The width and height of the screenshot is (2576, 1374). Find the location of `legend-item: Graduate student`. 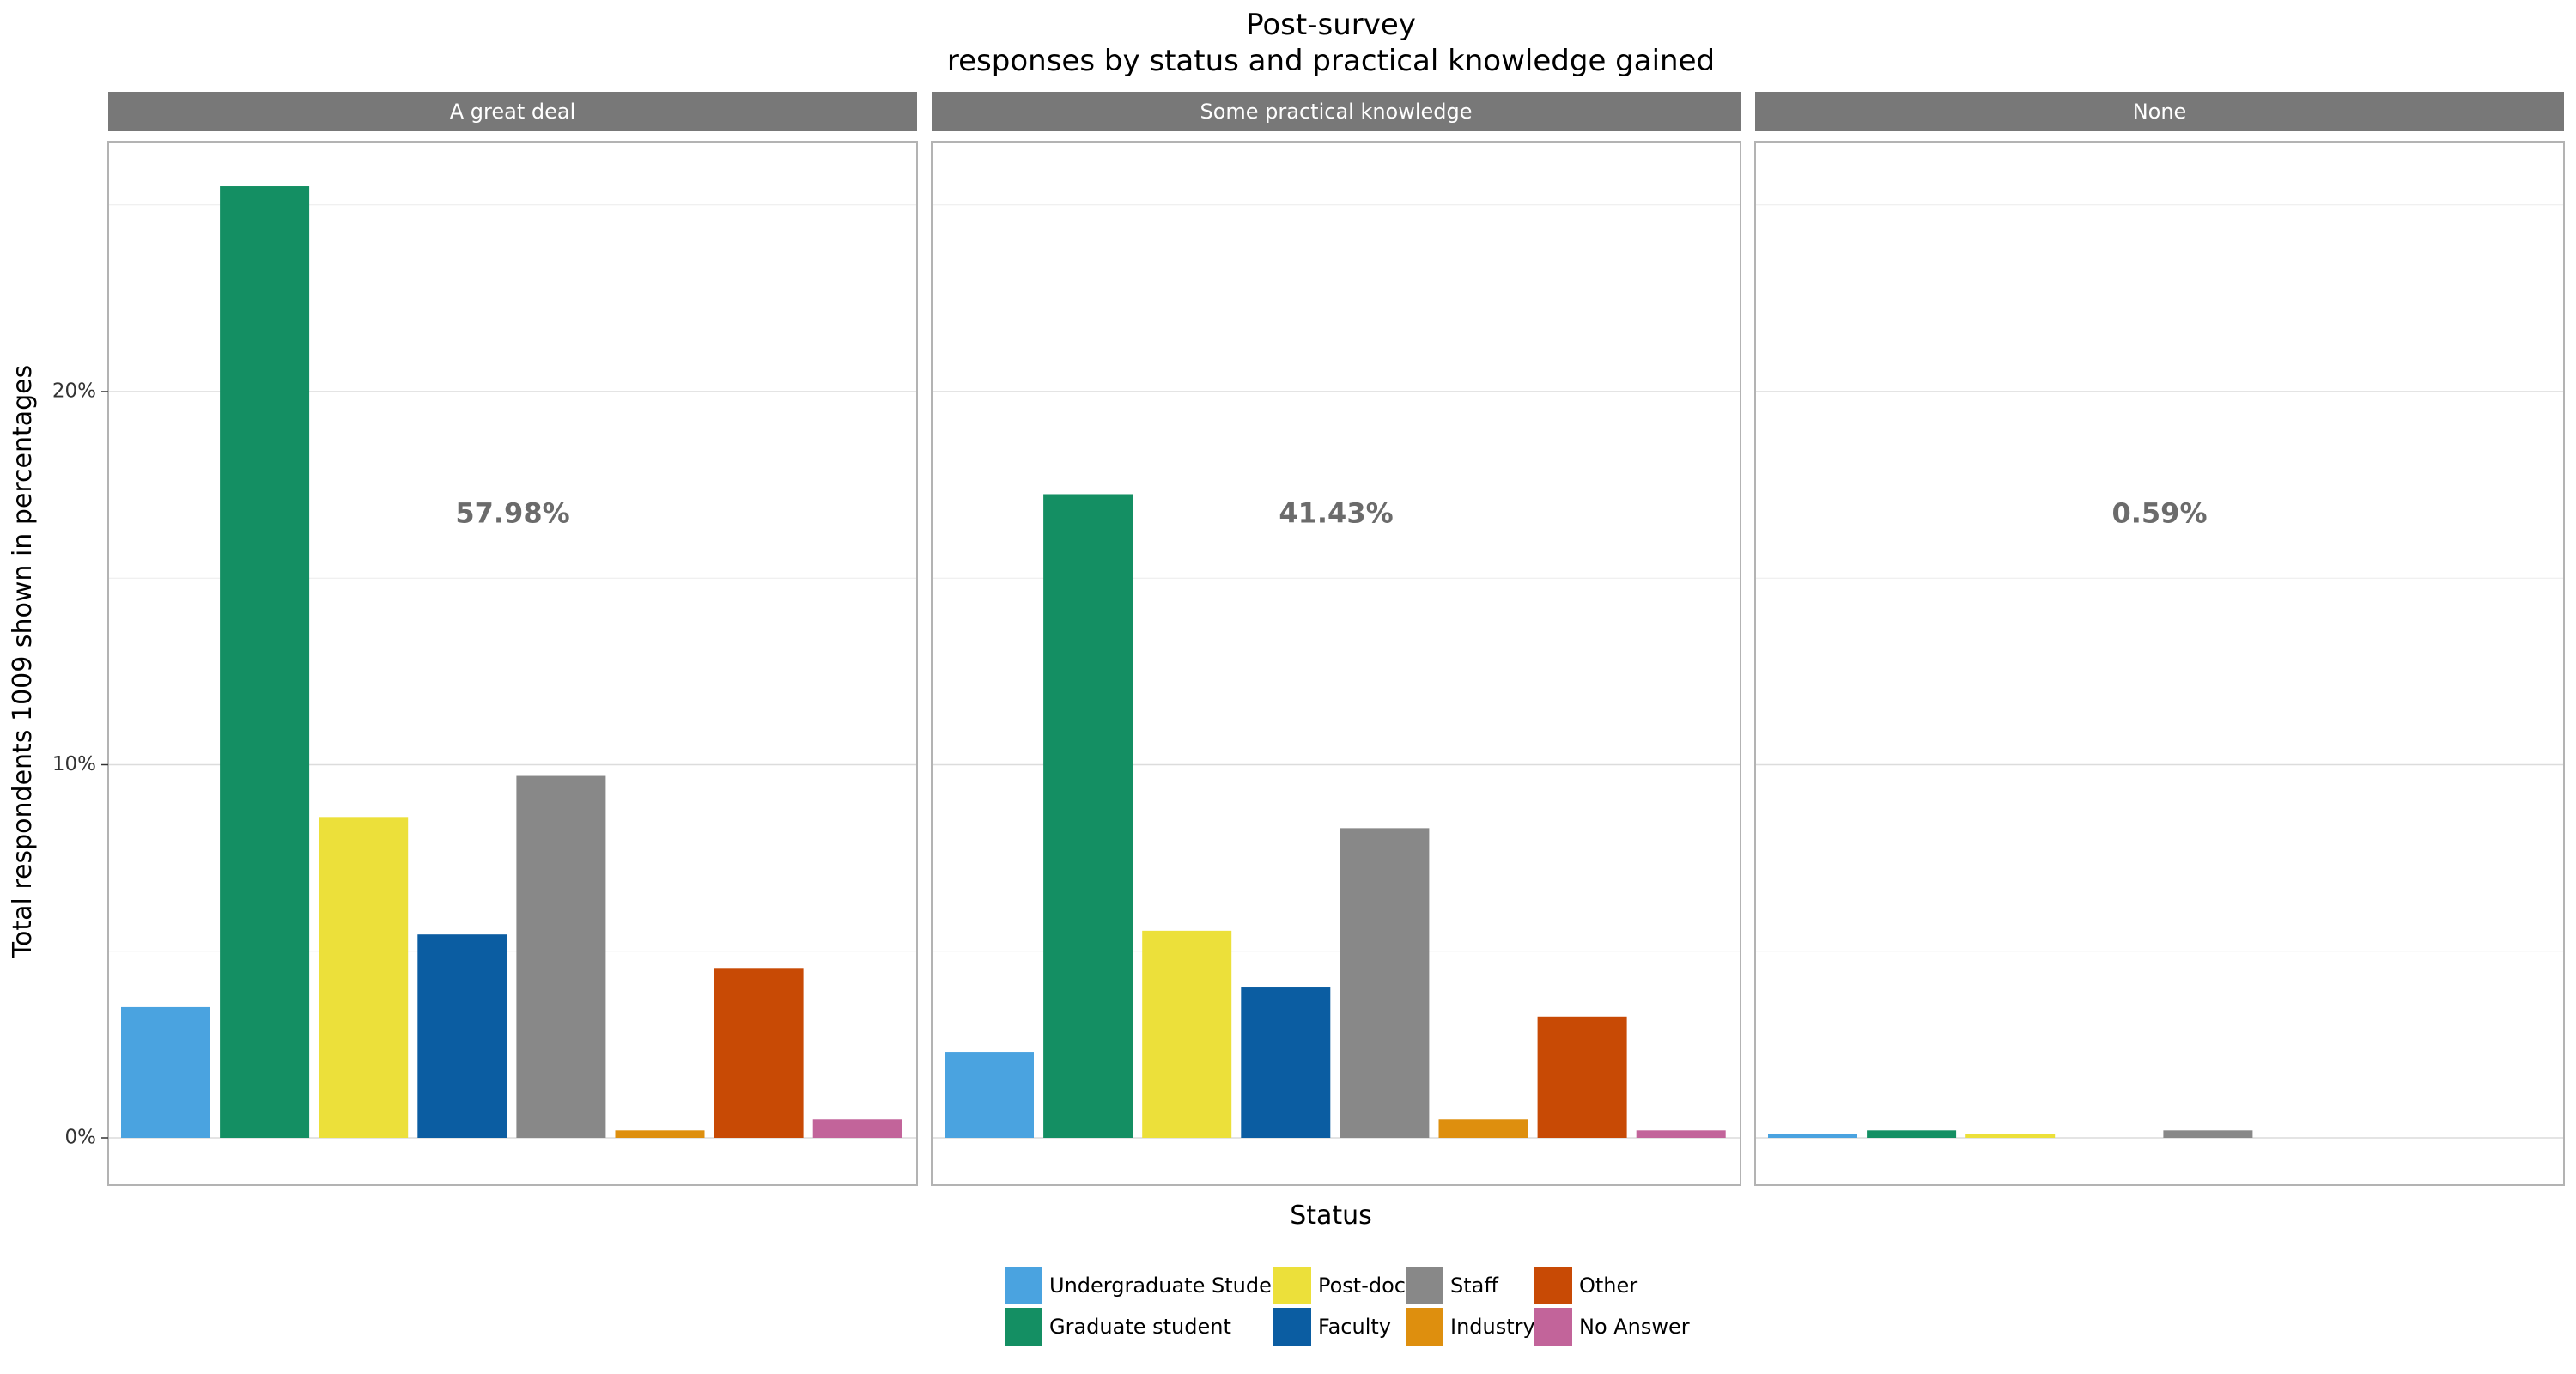

legend-item: Graduate student is located at coordinates (1118, 1327).